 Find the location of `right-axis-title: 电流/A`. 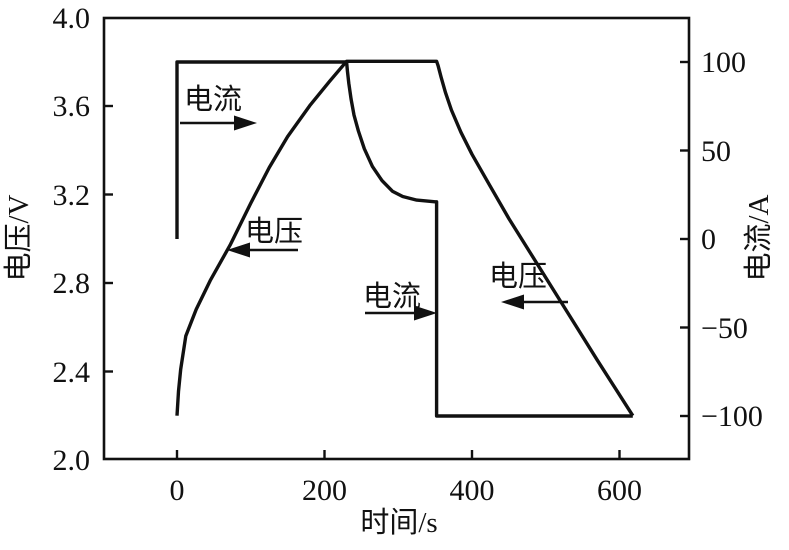

right-axis-title: 电流/A is located at coordinates (758, 237).